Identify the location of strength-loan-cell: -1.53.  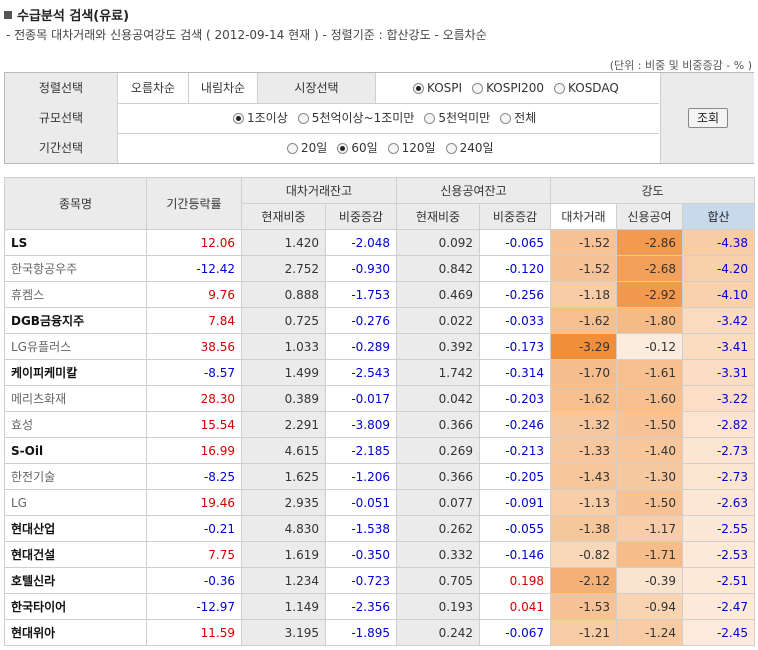
(583, 606).